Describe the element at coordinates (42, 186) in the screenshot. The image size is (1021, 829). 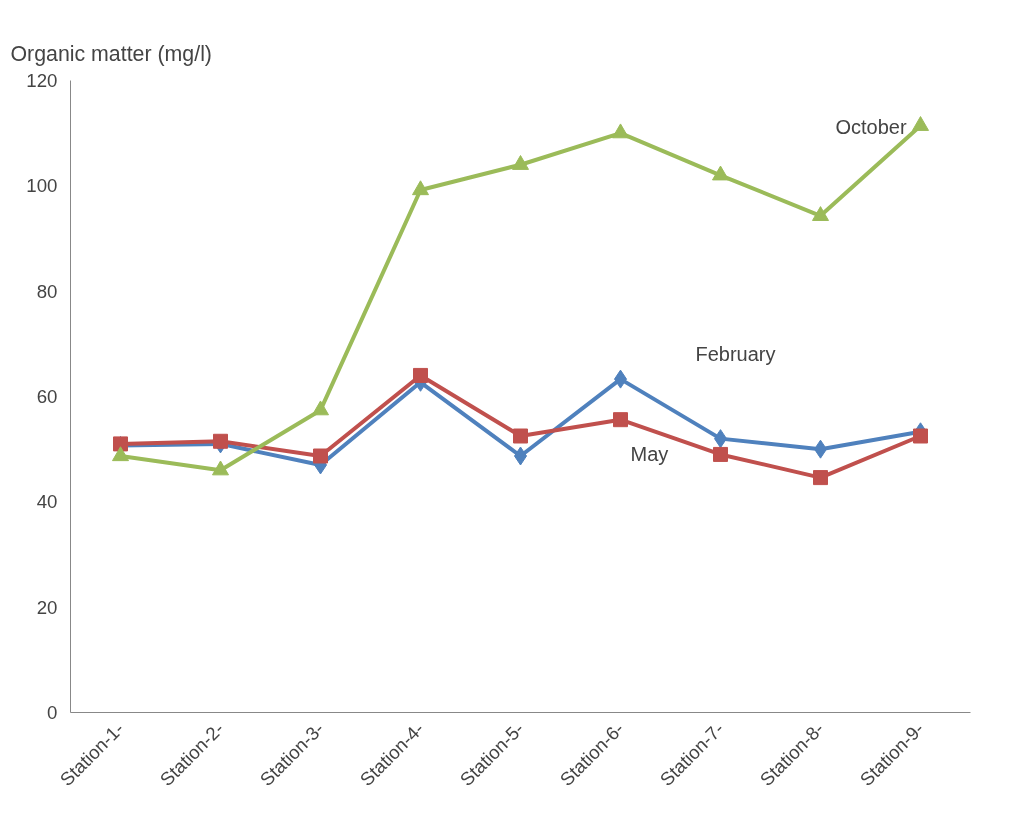
I see `y-tick-label: 100` at that location.